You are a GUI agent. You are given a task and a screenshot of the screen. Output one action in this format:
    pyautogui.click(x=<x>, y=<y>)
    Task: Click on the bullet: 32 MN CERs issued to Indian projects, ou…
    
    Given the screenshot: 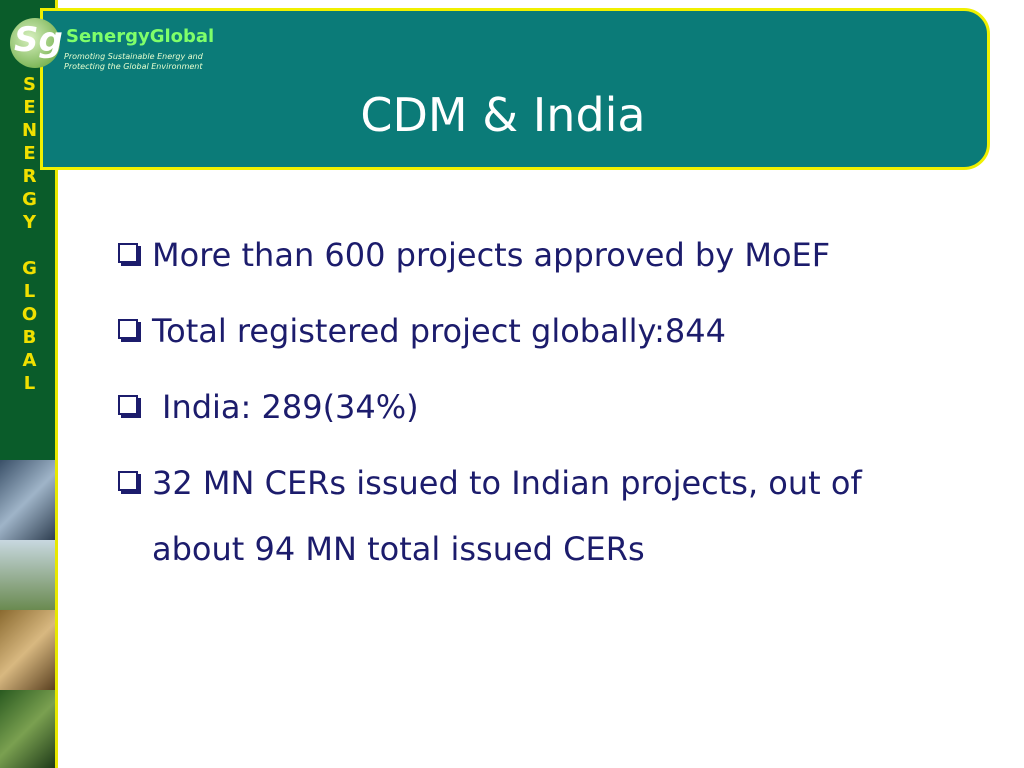 What is the action you would take?
    pyautogui.click(x=526, y=516)
    